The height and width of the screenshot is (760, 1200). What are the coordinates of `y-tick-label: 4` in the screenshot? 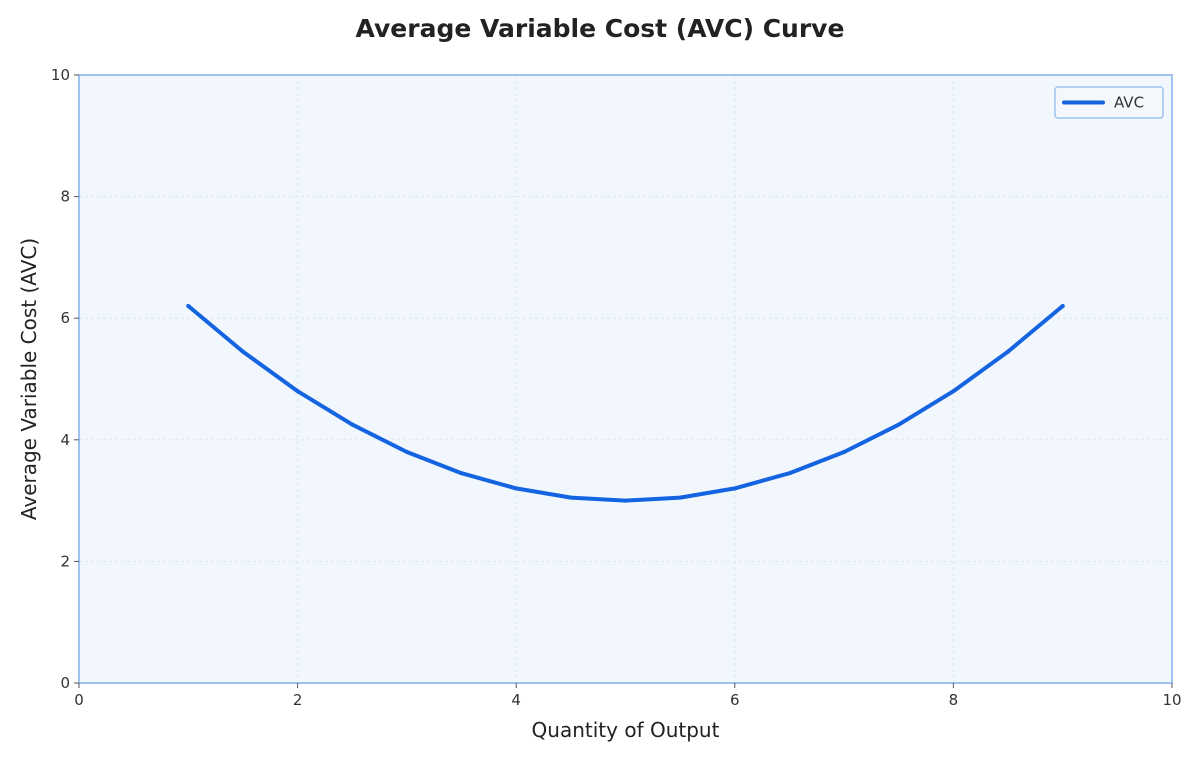 It's located at (65, 440).